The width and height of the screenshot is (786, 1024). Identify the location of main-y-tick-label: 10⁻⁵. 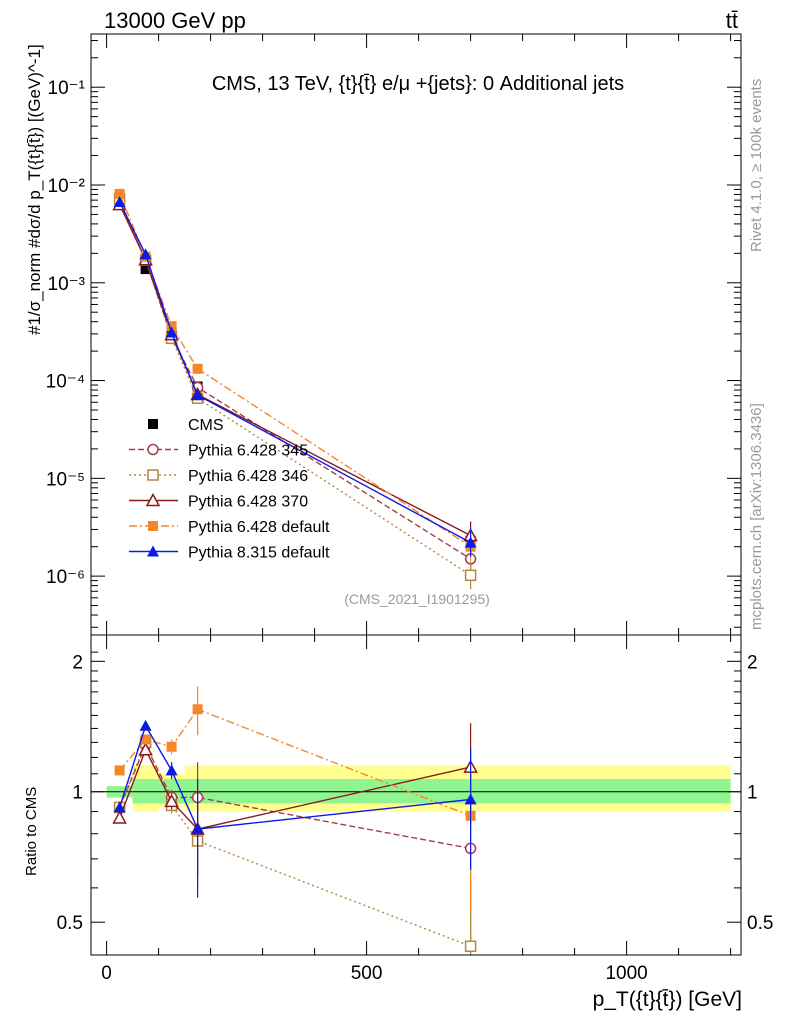
(65, 479).